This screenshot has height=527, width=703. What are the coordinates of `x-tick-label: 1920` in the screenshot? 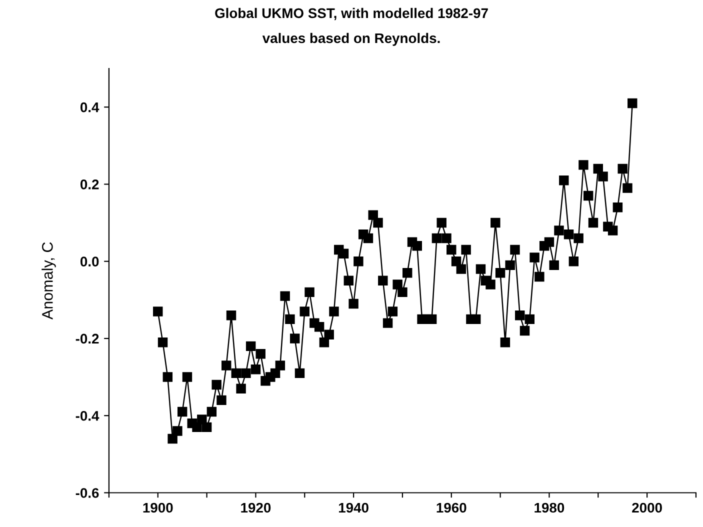 It's located at (256, 507).